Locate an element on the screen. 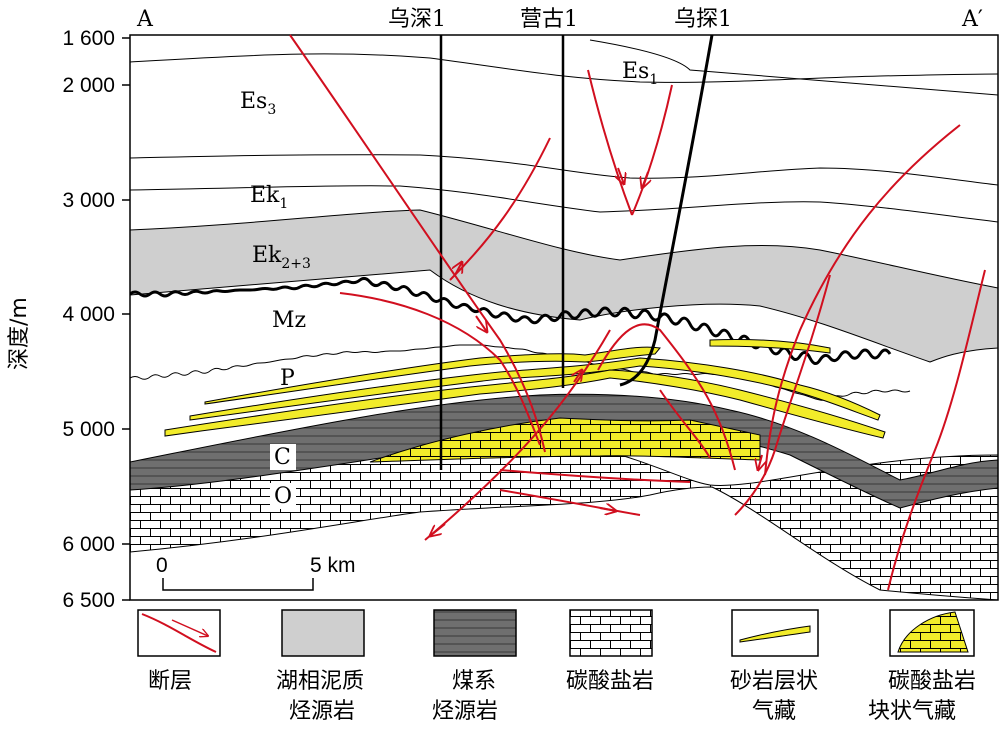  well-label-wutan1: 乌探1 is located at coordinates (703, 19).